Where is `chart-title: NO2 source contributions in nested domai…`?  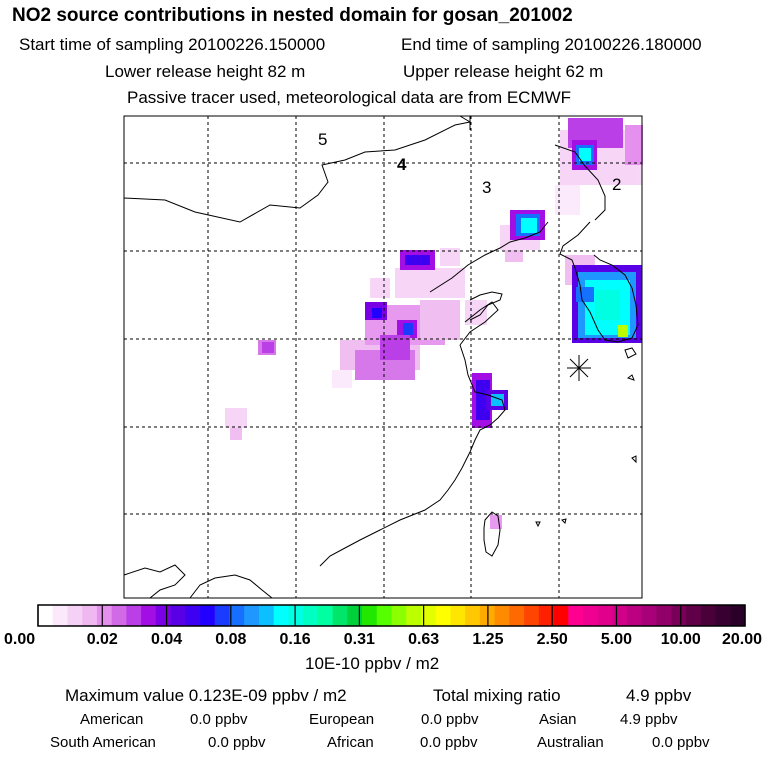
chart-title: NO2 source contributions in nested domai… is located at coordinates (292, 15).